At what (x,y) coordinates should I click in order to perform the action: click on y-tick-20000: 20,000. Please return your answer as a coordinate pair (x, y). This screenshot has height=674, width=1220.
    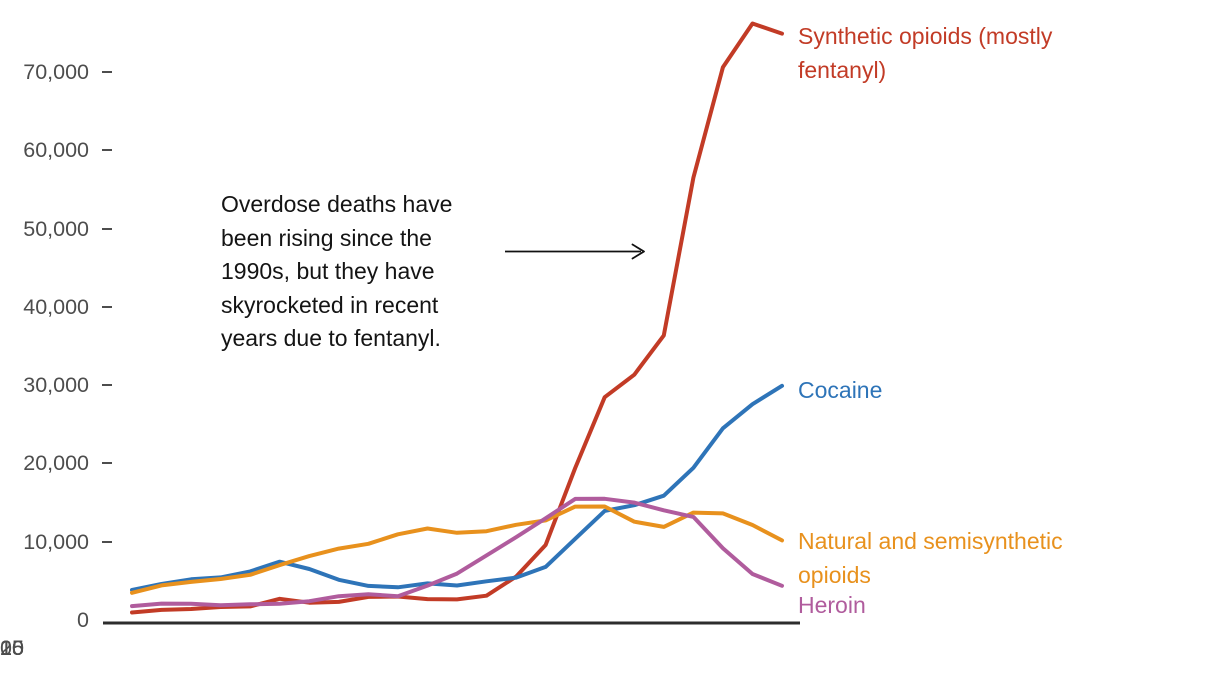
    Looking at the image, I should click on (56, 463).